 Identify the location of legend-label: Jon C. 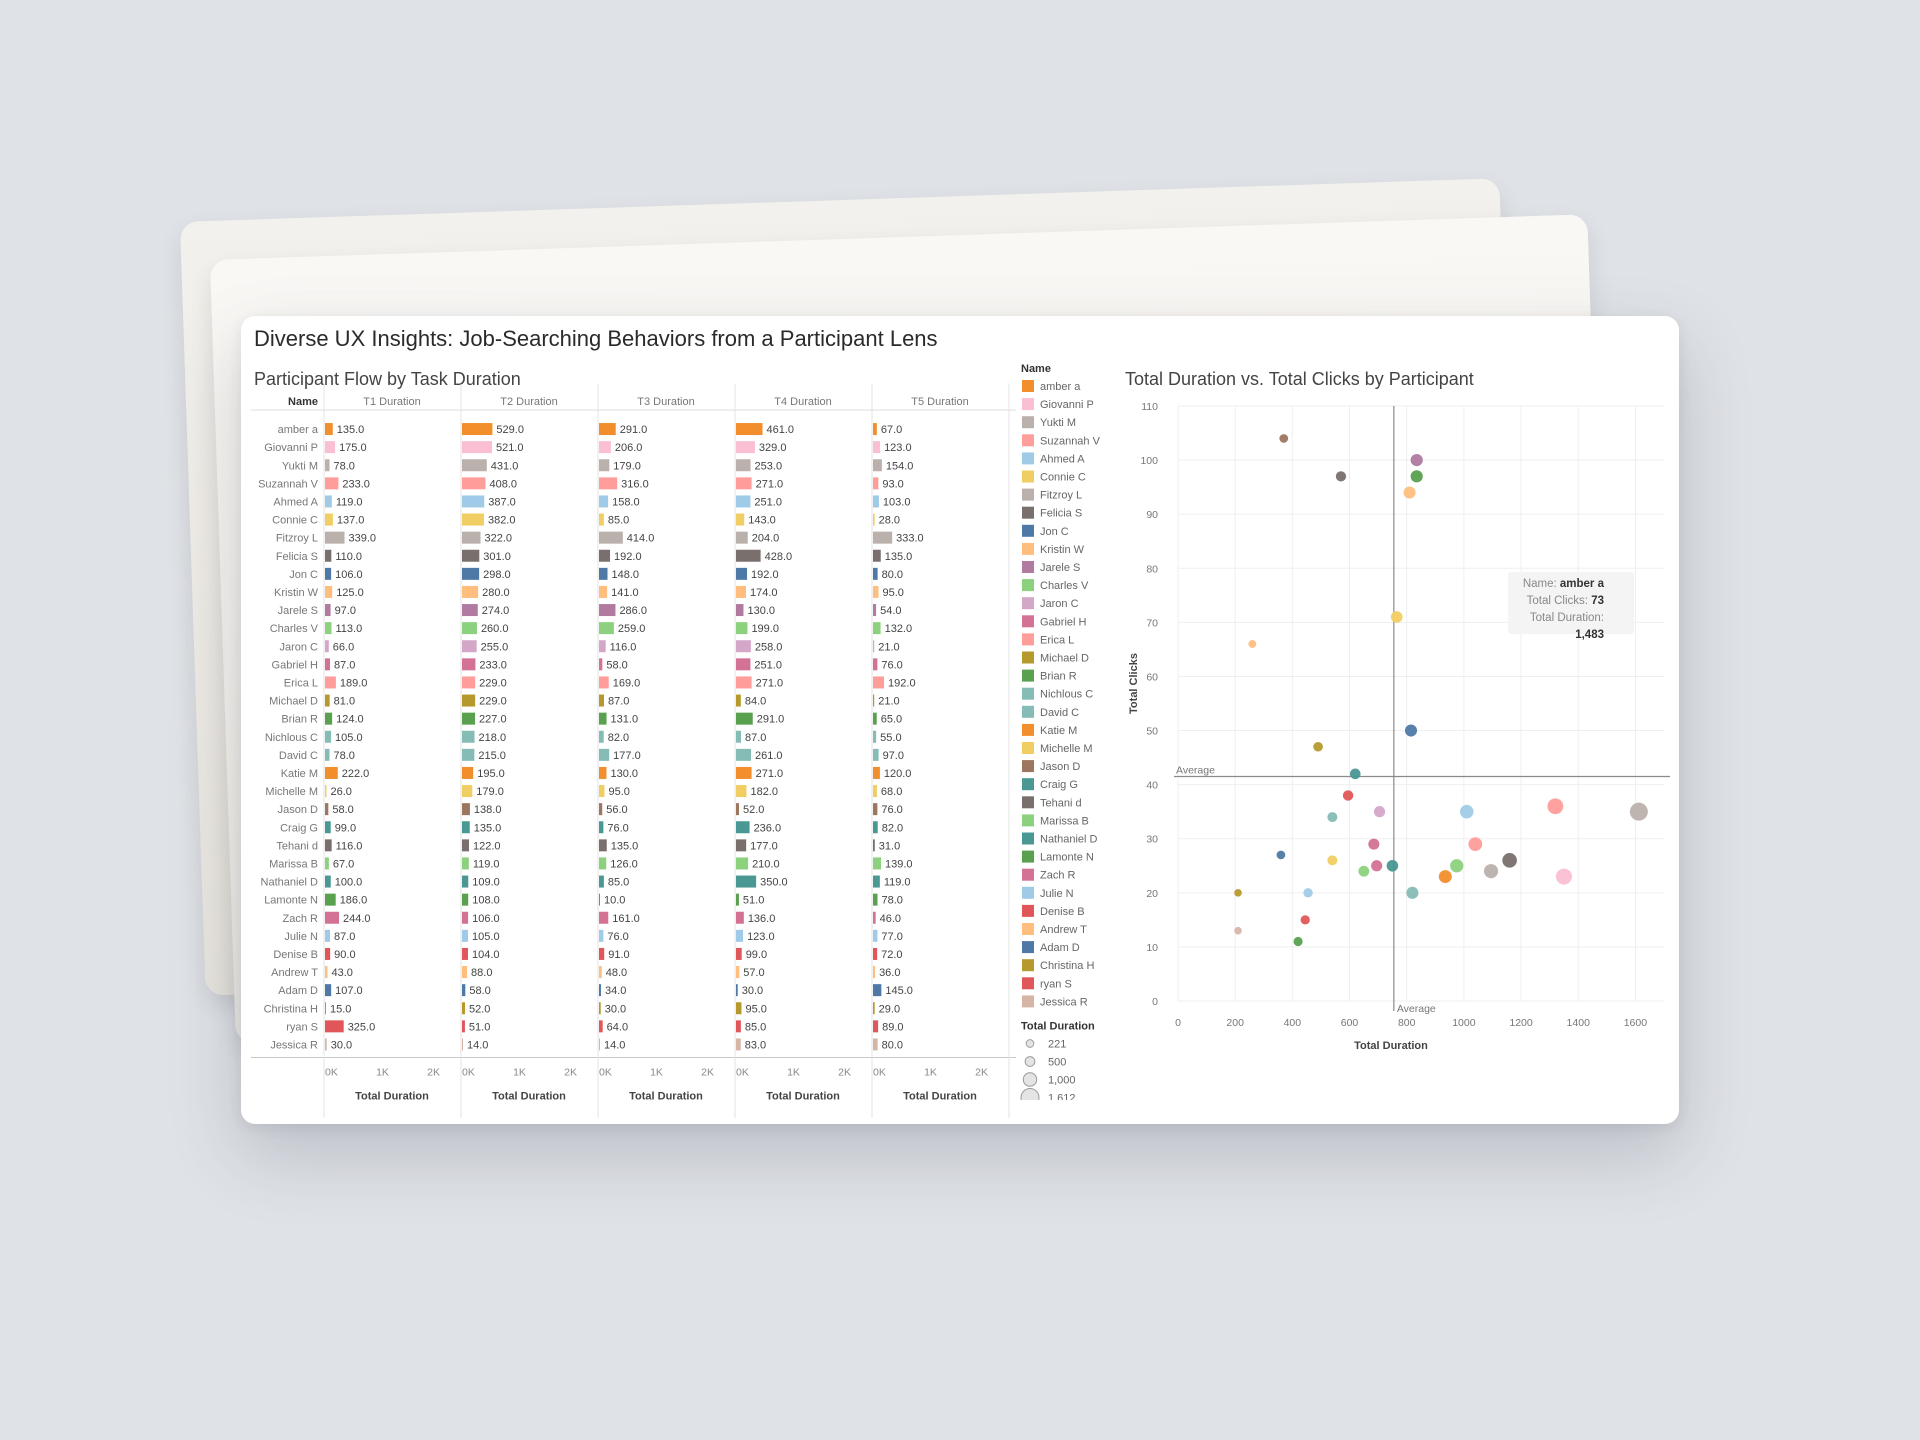
(1054, 532).